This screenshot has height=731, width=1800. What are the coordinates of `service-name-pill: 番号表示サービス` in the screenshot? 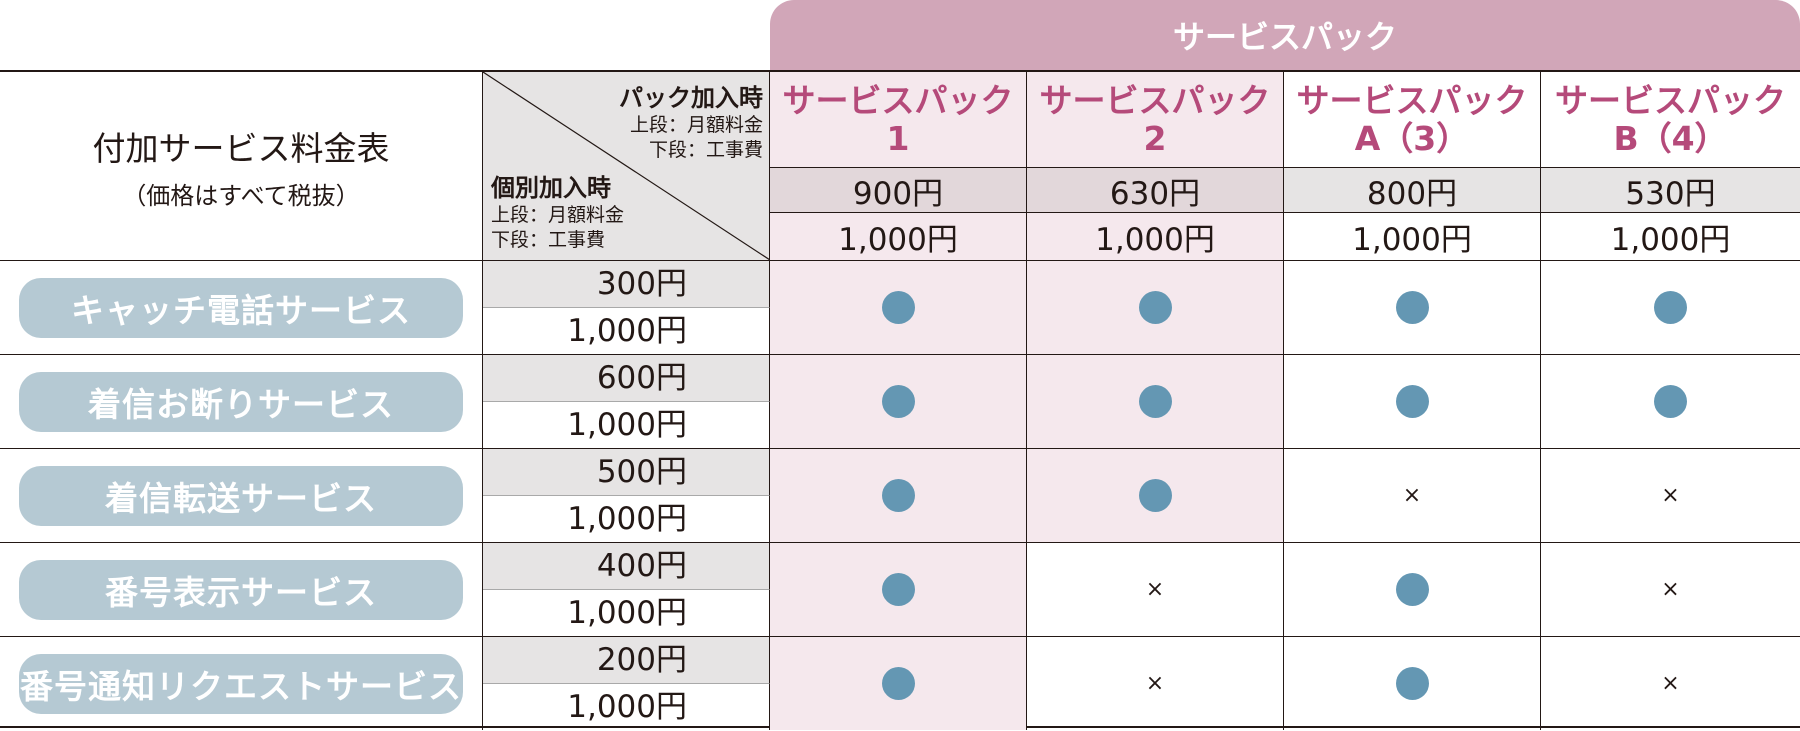 It's located at (241, 589).